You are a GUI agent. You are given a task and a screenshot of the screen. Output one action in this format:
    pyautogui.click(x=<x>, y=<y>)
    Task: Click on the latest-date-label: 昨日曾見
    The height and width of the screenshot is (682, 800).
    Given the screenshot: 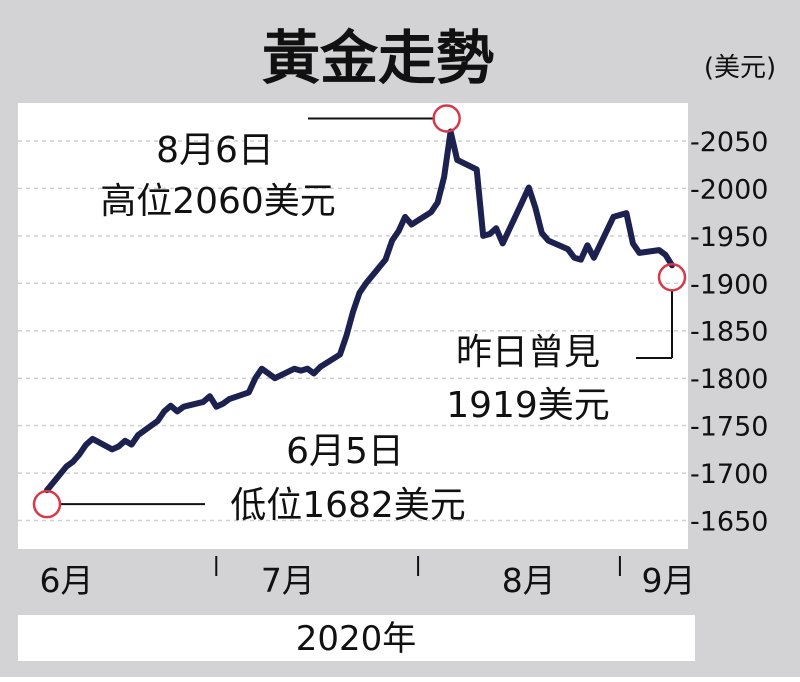 What is the action you would take?
    pyautogui.click(x=528, y=352)
    